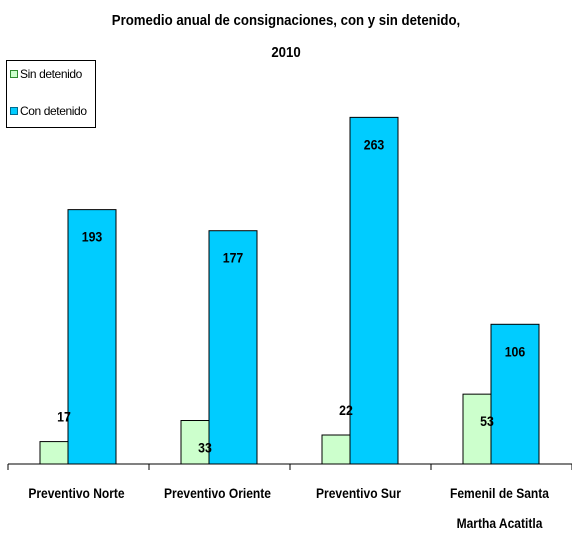 This screenshot has height=538, width=572. Describe the element at coordinates (53, 111) in the screenshot. I see `legend-label-con-detenido: Con detenido` at that location.